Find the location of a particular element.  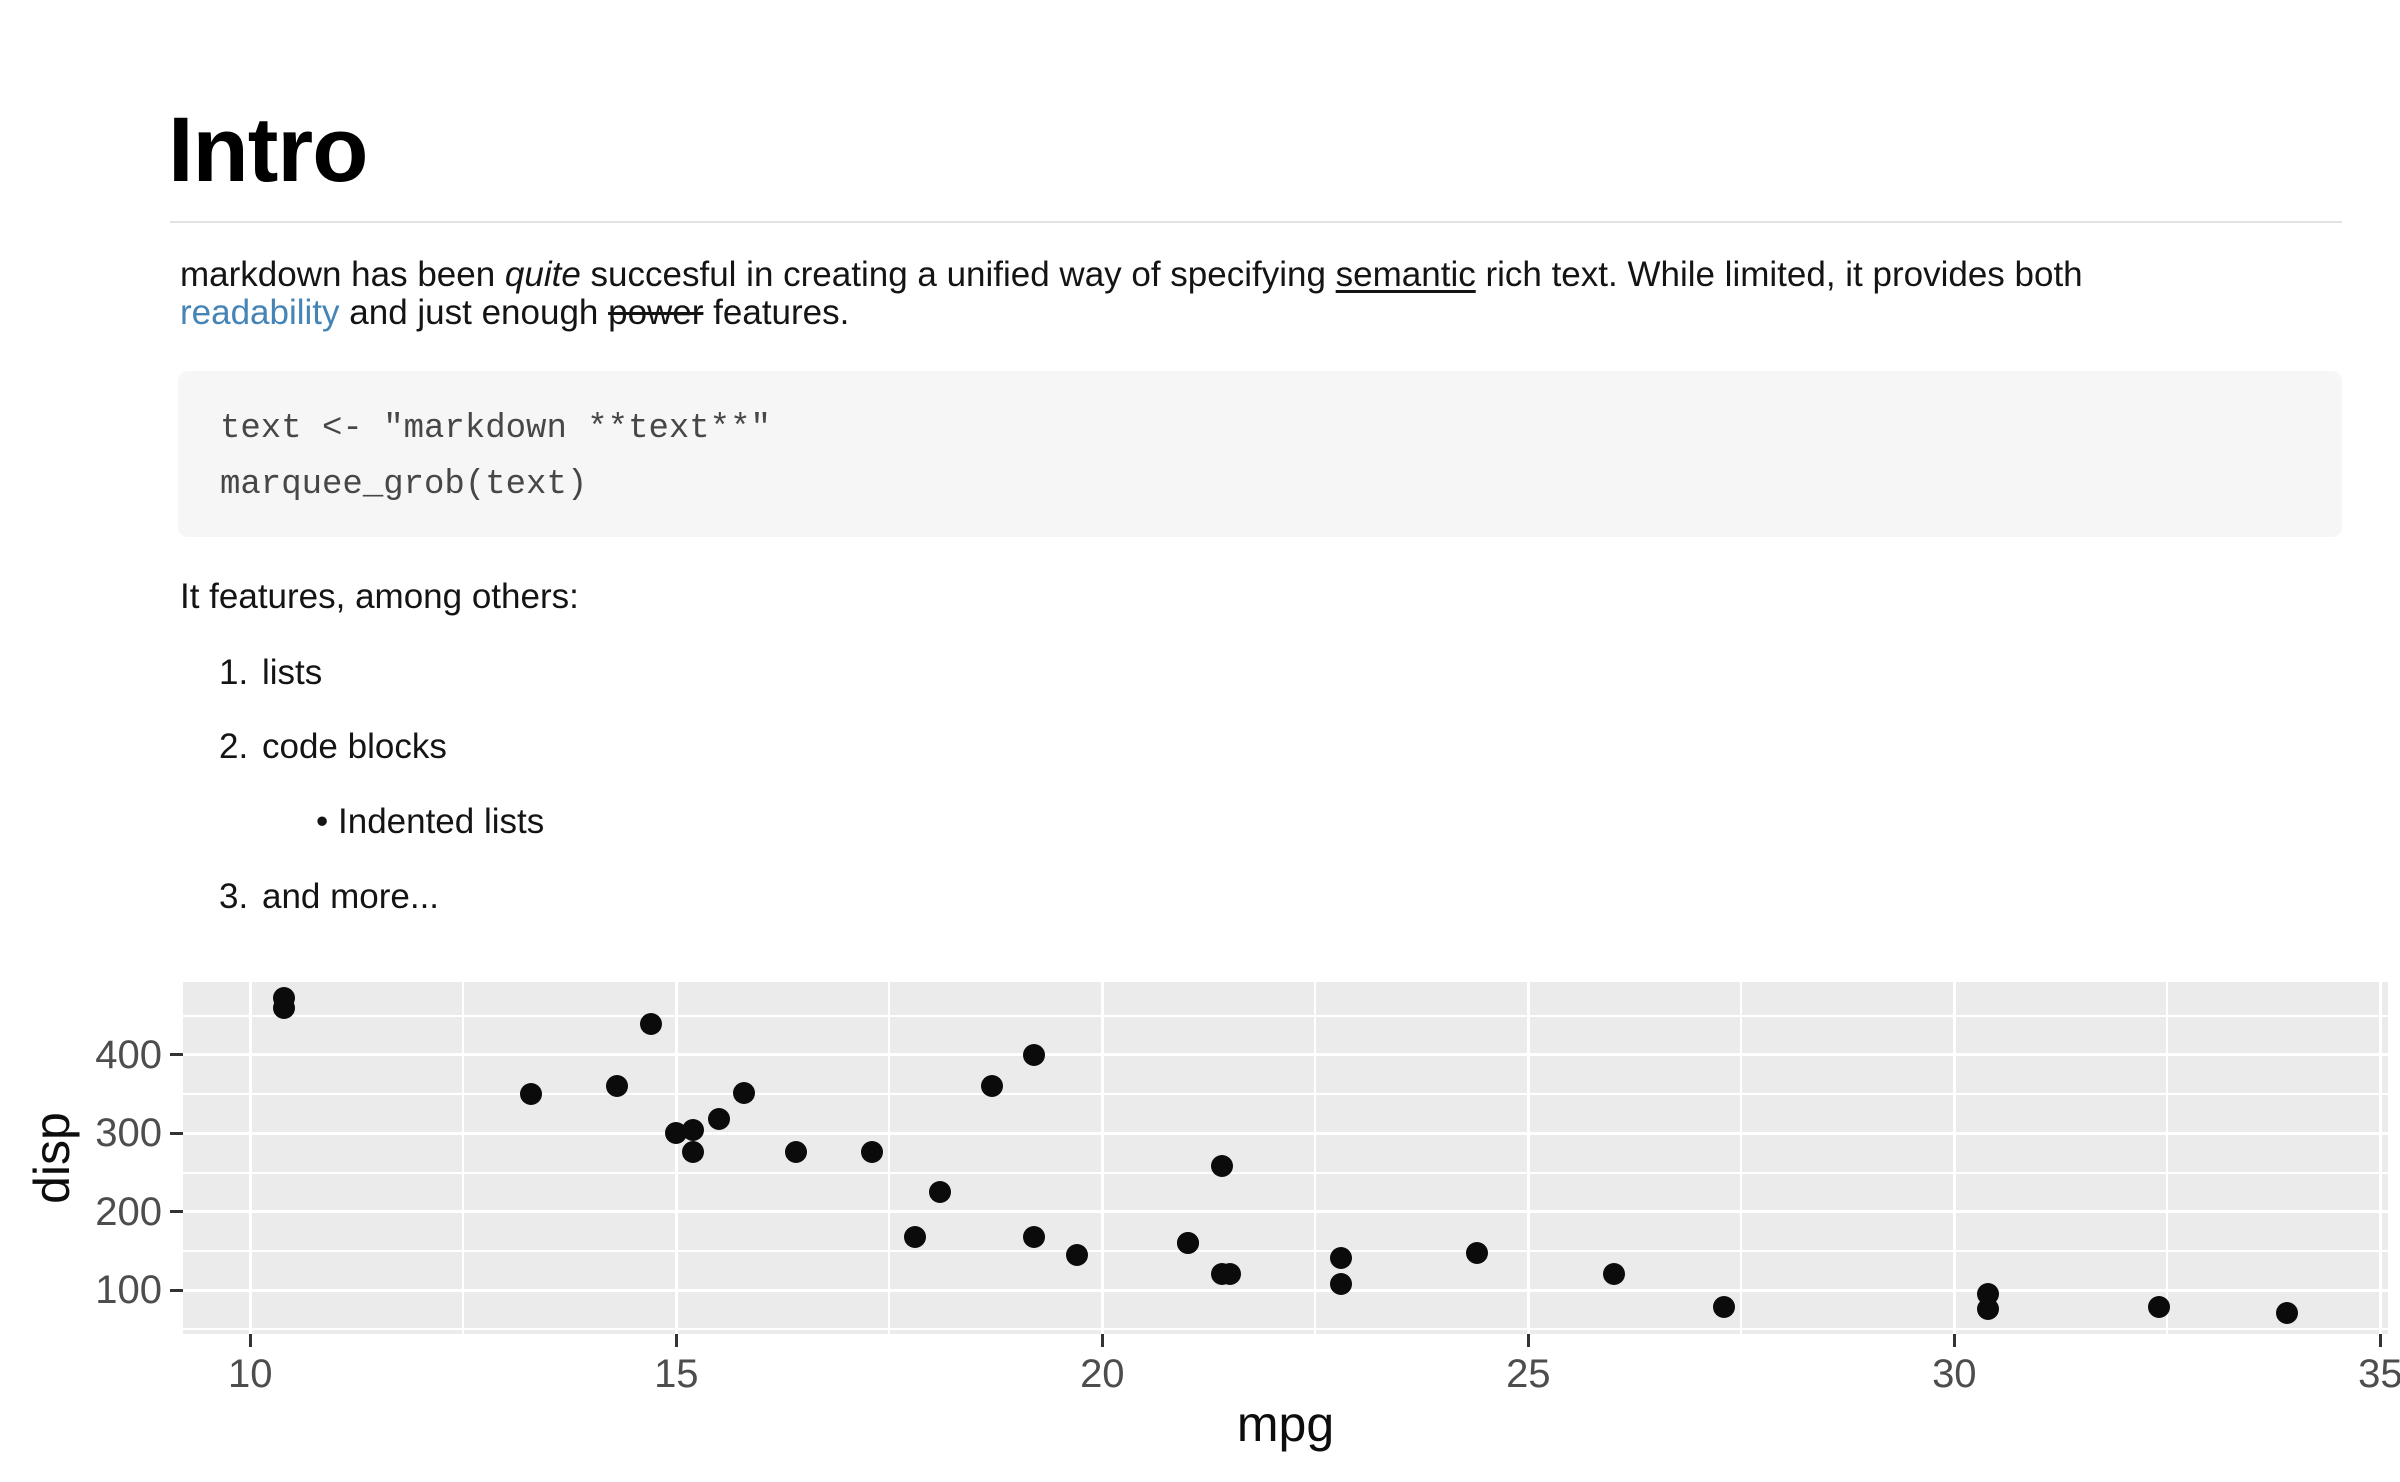

x-axis-title: mpg is located at coordinates (1285, 1424).